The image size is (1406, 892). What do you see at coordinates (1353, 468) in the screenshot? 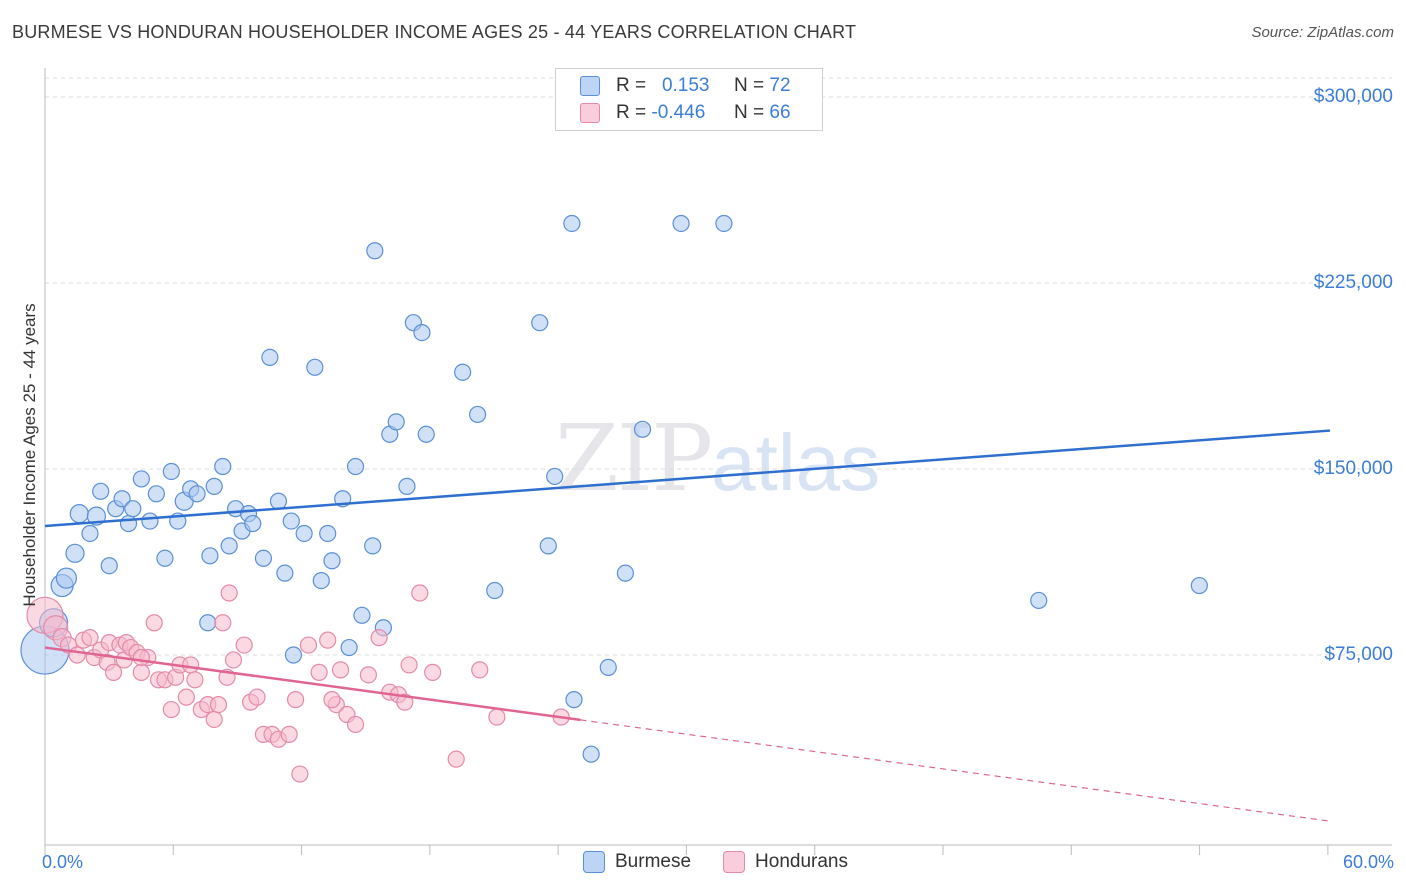
I see `y-tick-label: $150,000` at bounding box center [1353, 468].